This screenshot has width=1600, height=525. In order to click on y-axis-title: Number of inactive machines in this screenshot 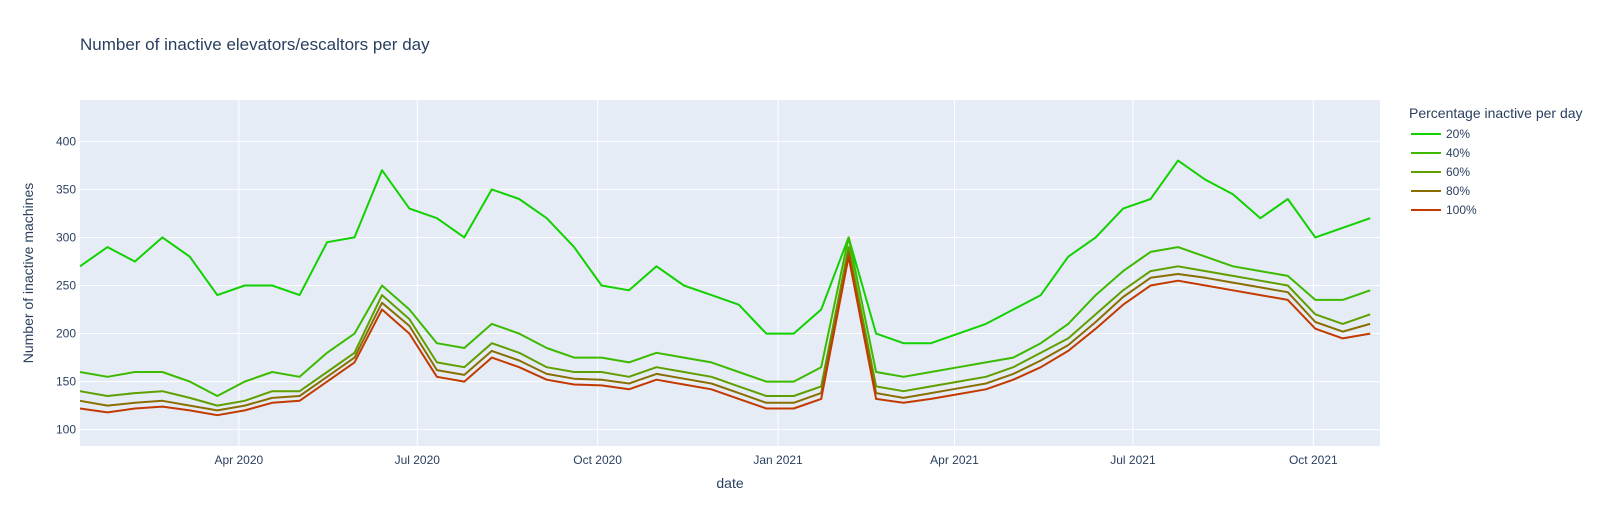, I will do `click(28, 273)`.